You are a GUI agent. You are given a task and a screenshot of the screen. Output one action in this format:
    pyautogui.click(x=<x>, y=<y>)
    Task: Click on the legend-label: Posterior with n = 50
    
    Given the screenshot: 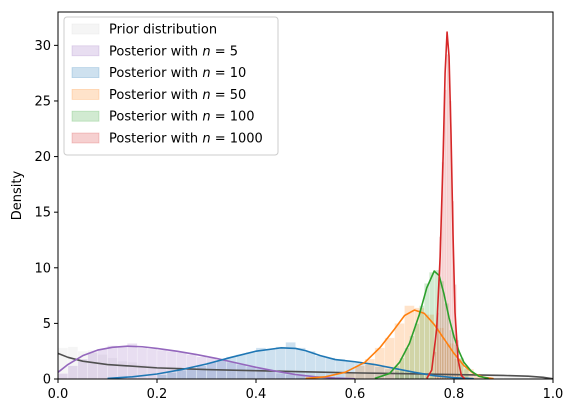 What is the action you would take?
    pyautogui.click(x=177, y=95)
    